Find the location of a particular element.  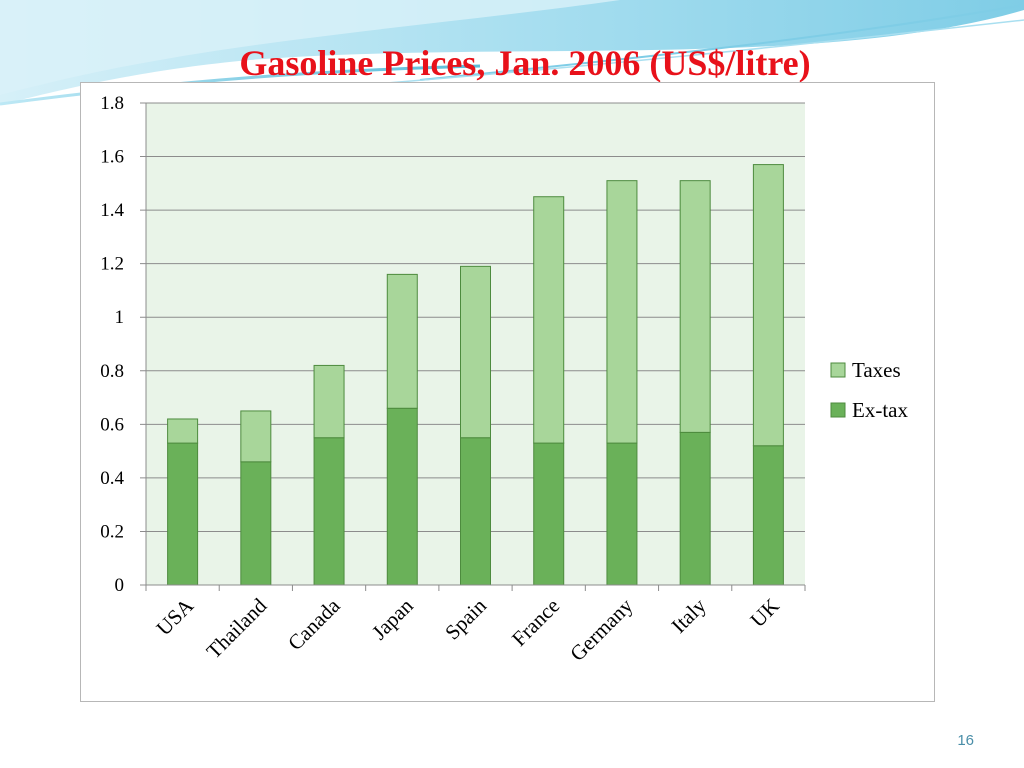

bar-ex-tax-uk is located at coordinates (768, 515).